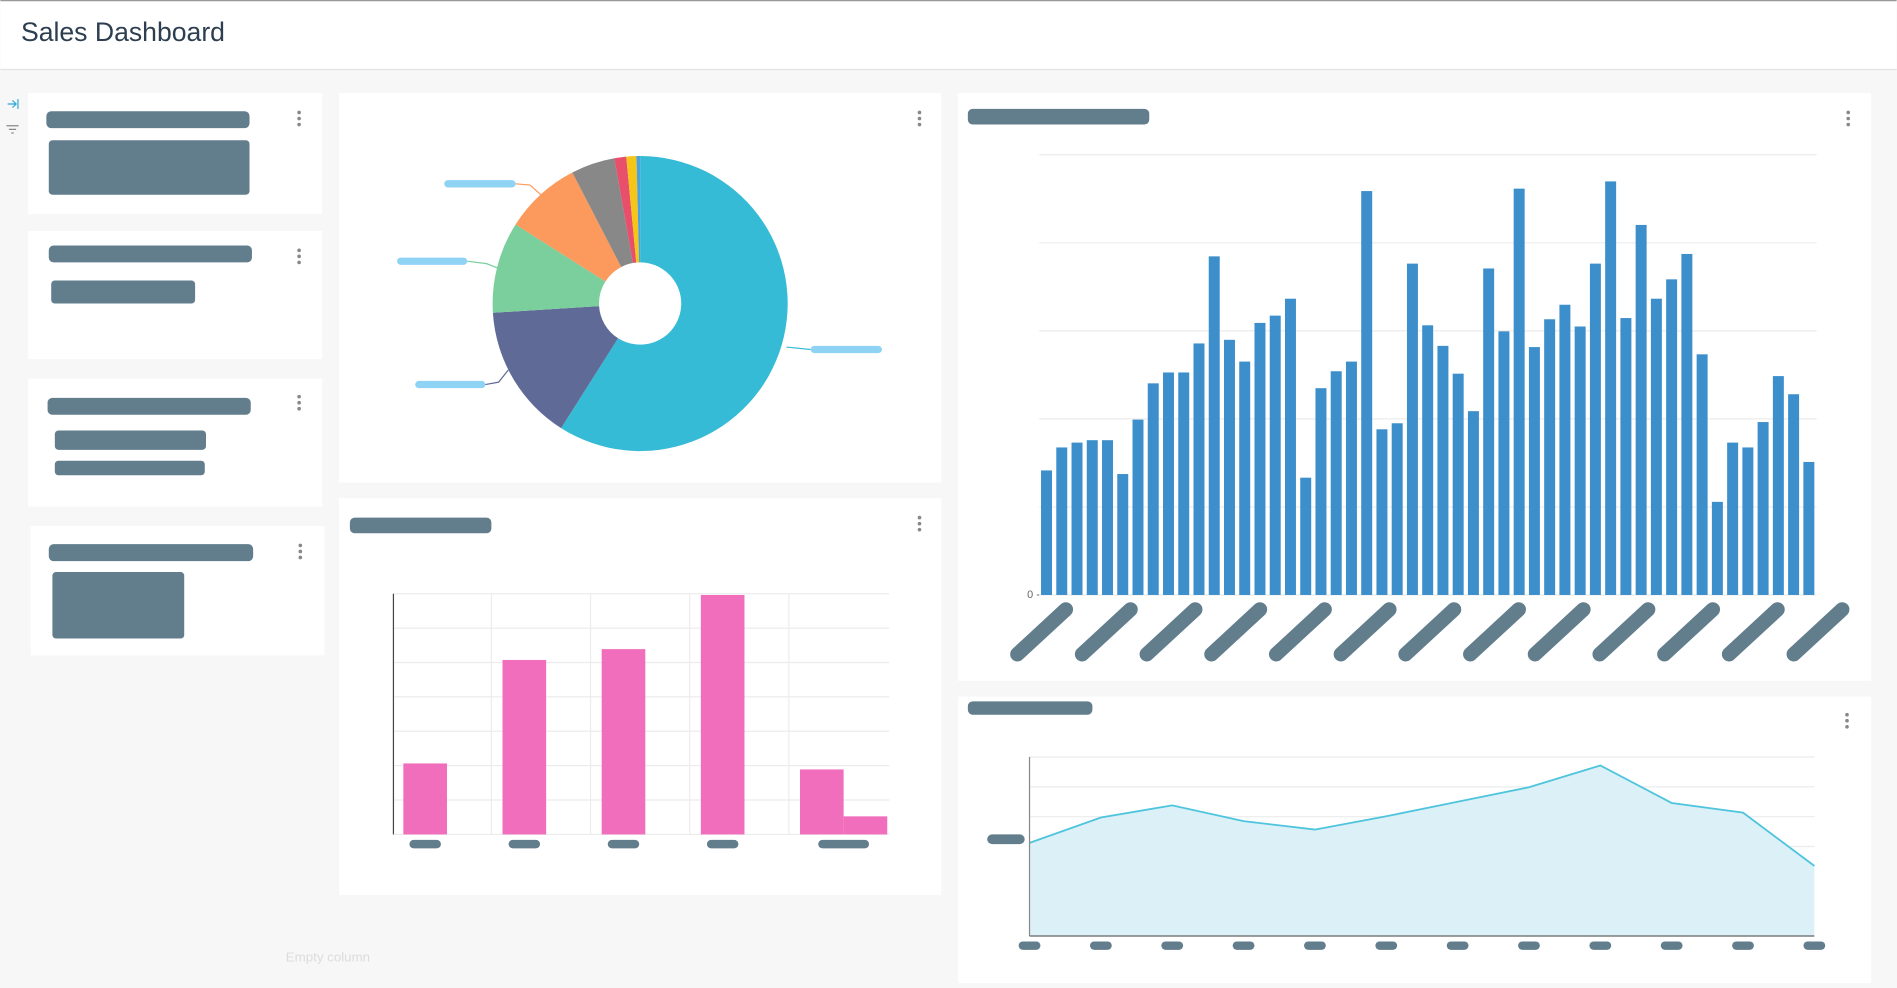  I want to click on filter-icon, so click(12, 129).